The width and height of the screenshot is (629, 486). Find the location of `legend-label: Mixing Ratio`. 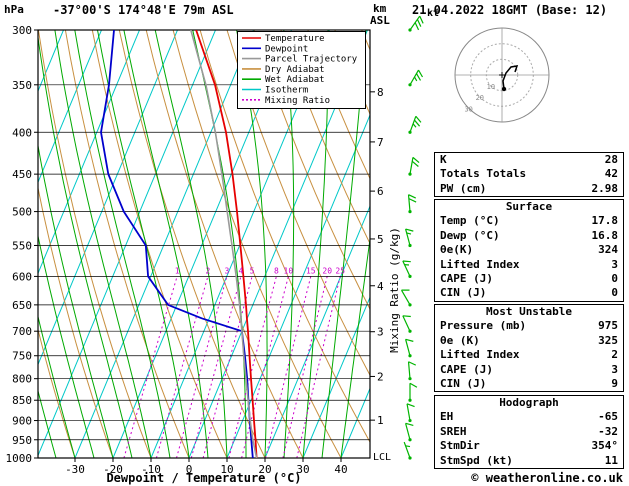

legend-label: Mixing Ratio is located at coordinates (297, 101).